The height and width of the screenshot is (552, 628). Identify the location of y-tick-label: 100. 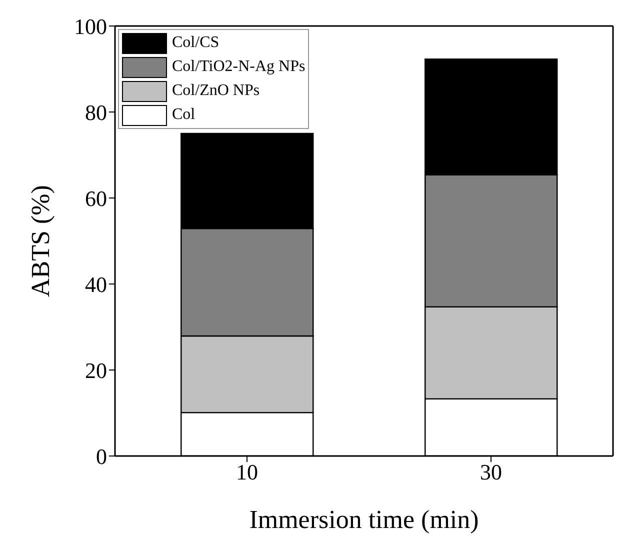
(90, 26).